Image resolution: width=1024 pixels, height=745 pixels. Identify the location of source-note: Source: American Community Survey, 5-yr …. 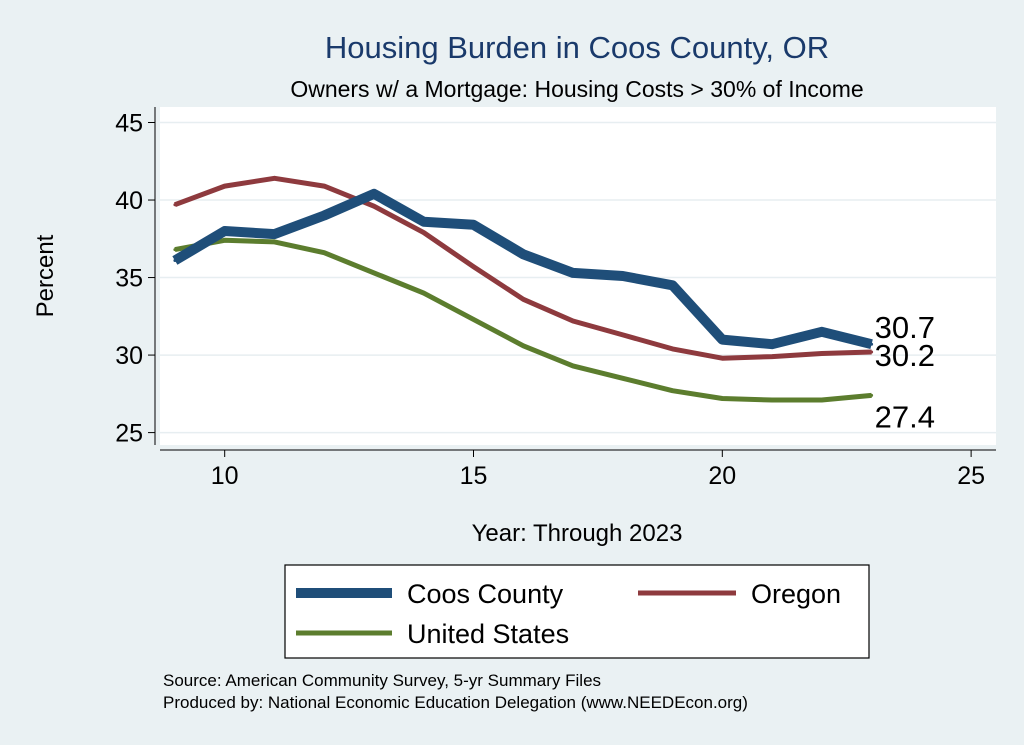
(382, 680).